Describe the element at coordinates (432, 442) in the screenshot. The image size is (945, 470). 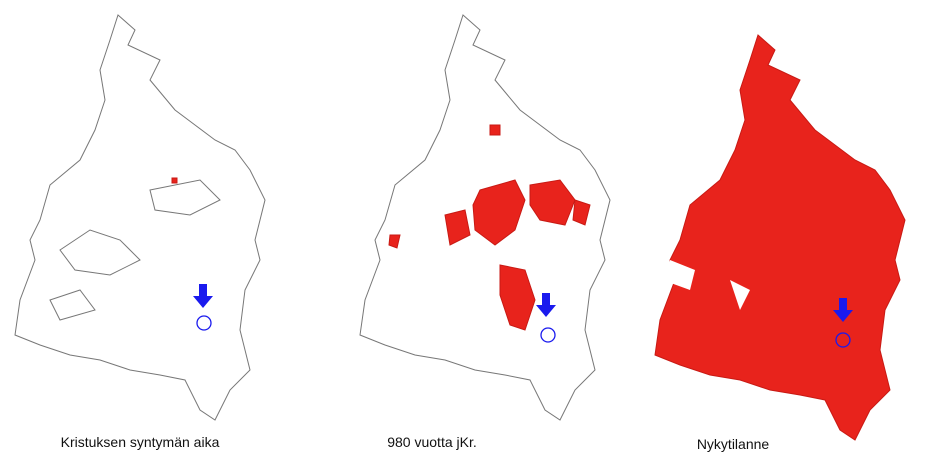
I see `caption: 980 vuotta jKr.` at that location.